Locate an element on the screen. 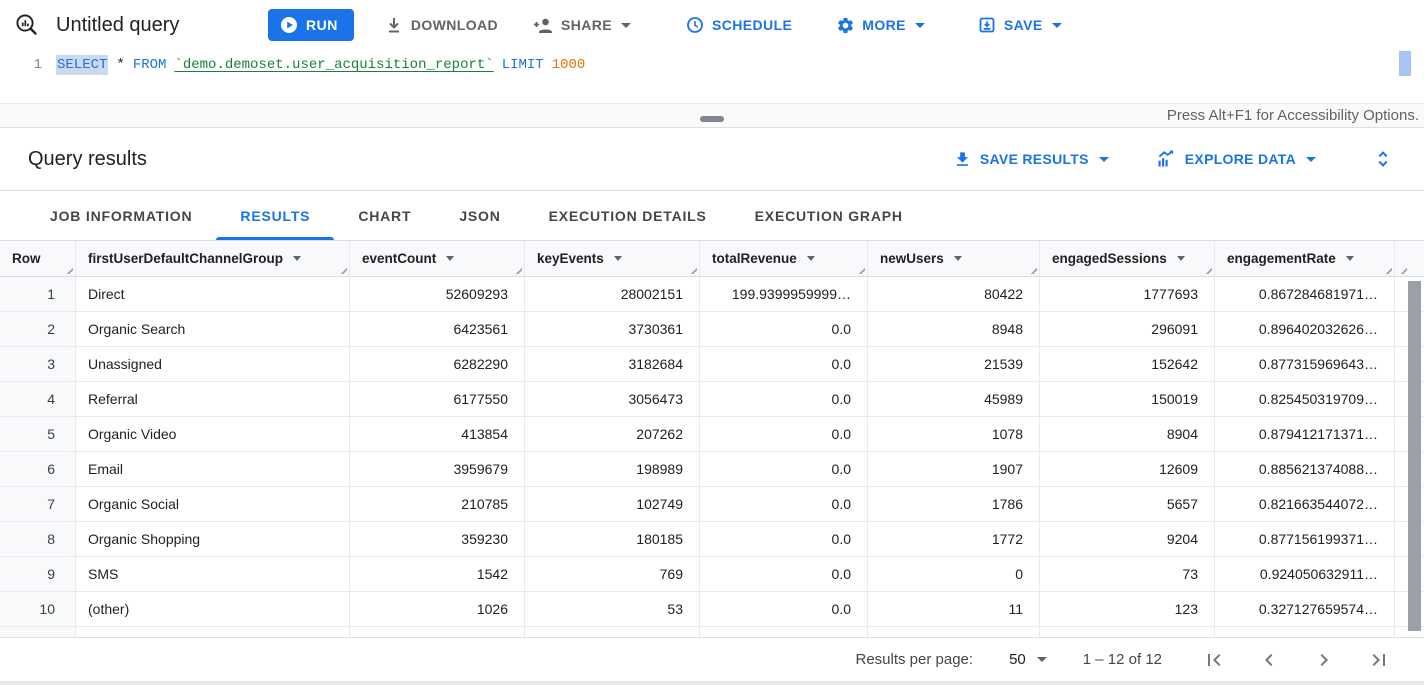 This screenshot has height=685, width=1424. play-icon is located at coordinates (289, 25).